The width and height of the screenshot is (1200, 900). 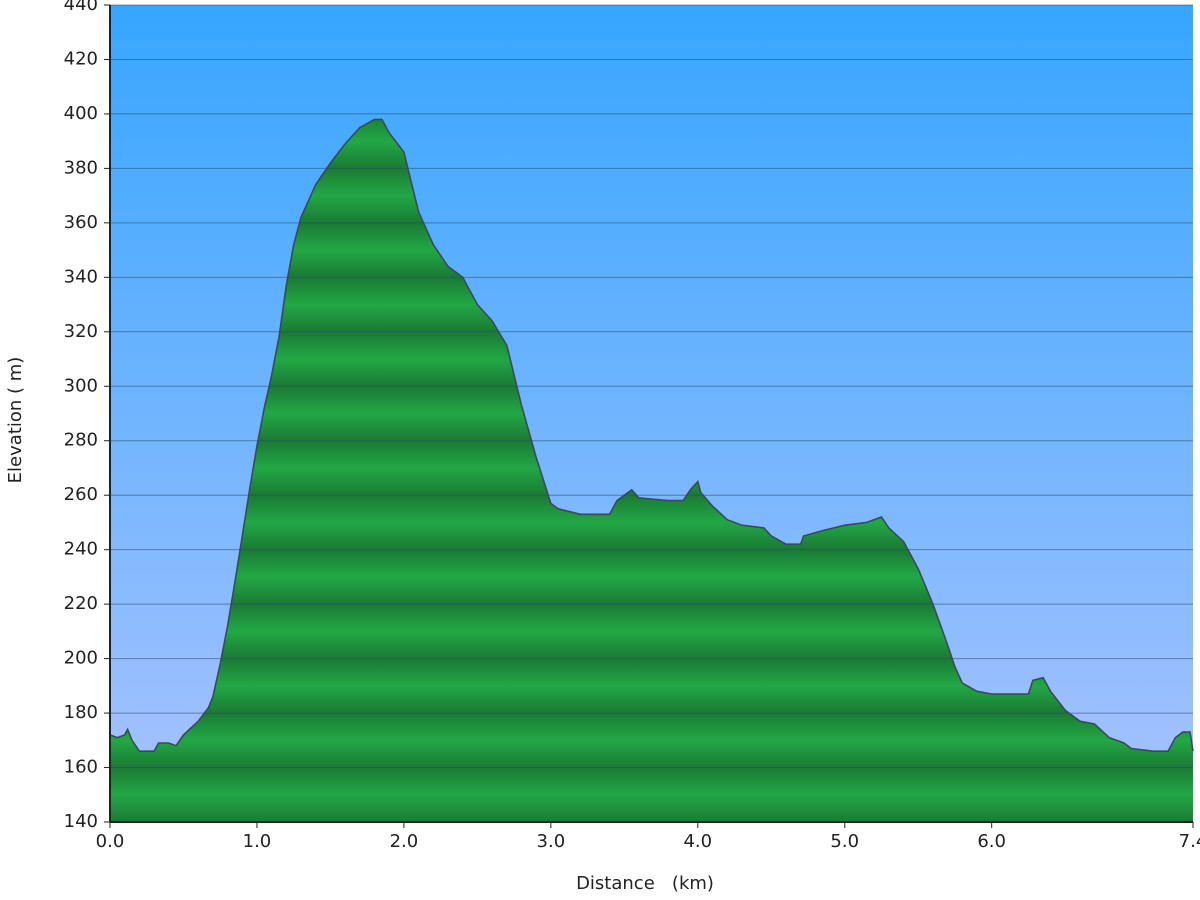 What do you see at coordinates (15, 420) in the screenshot?
I see `y-axis-label: Elevation ( m)` at bounding box center [15, 420].